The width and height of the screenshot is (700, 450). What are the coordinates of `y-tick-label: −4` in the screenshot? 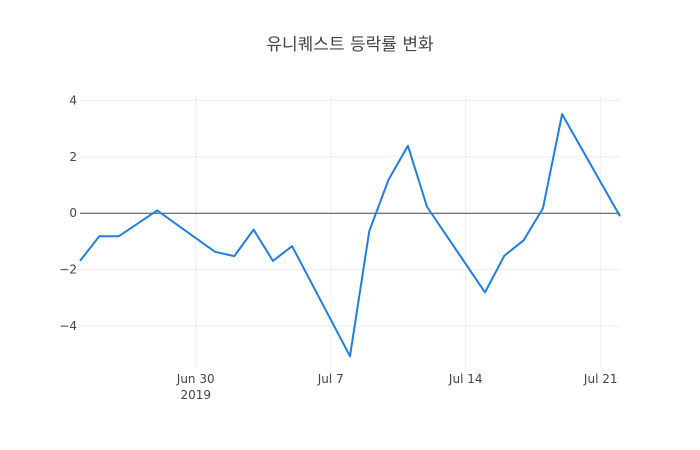 It's located at (68, 326).